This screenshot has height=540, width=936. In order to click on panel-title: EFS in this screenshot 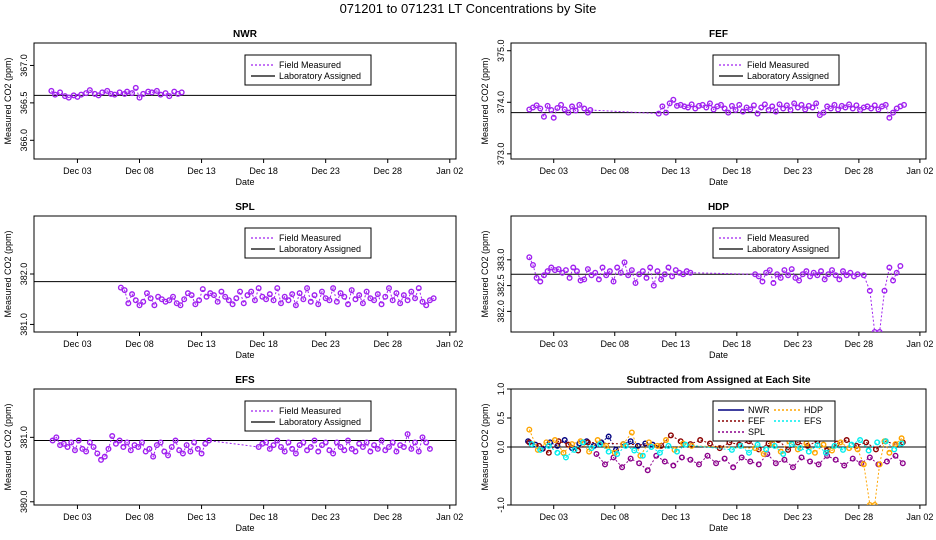, I will do `click(245, 380)`.